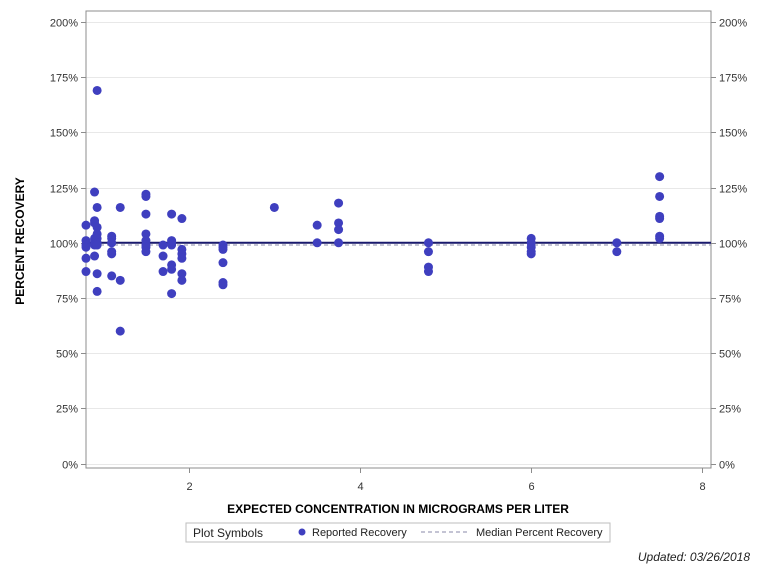 Image resolution: width=768 pixels, height=576 pixels. Describe the element at coordinates (302, 532) in the screenshot. I see `legend-symbol-circle` at that location.